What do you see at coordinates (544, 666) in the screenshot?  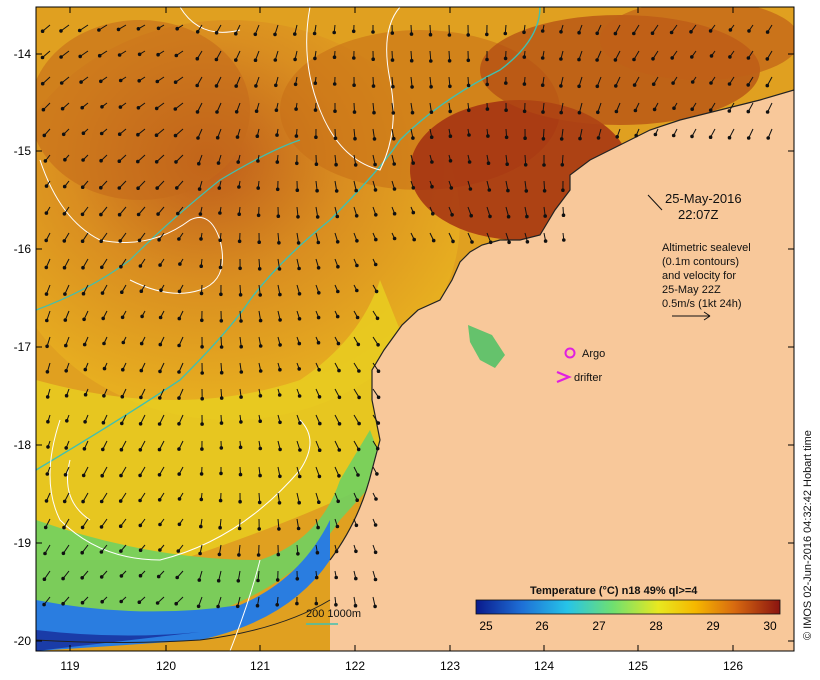 I see `lon-tick-label: 124` at bounding box center [544, 666].